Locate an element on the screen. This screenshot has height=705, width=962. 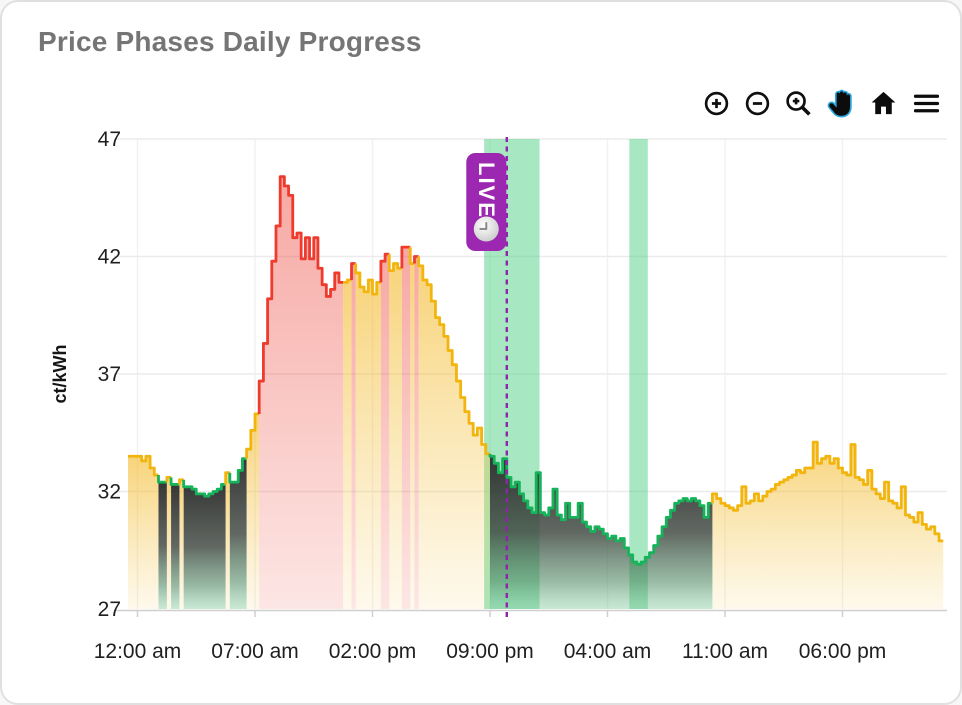
svg-text: 04:00 am is located at coordinates (608, 651).